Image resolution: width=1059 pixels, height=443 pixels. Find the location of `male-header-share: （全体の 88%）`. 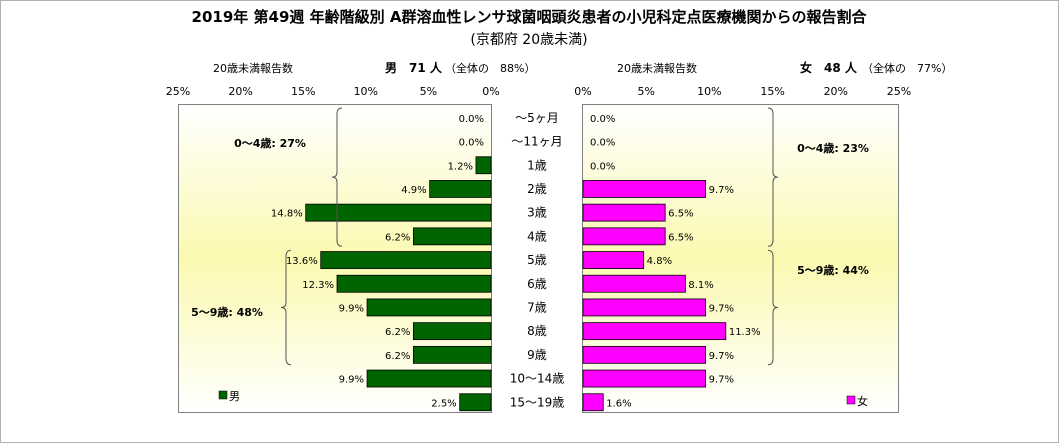

male-header-share: （全体の 88%） is located at coordinates (490, 68).